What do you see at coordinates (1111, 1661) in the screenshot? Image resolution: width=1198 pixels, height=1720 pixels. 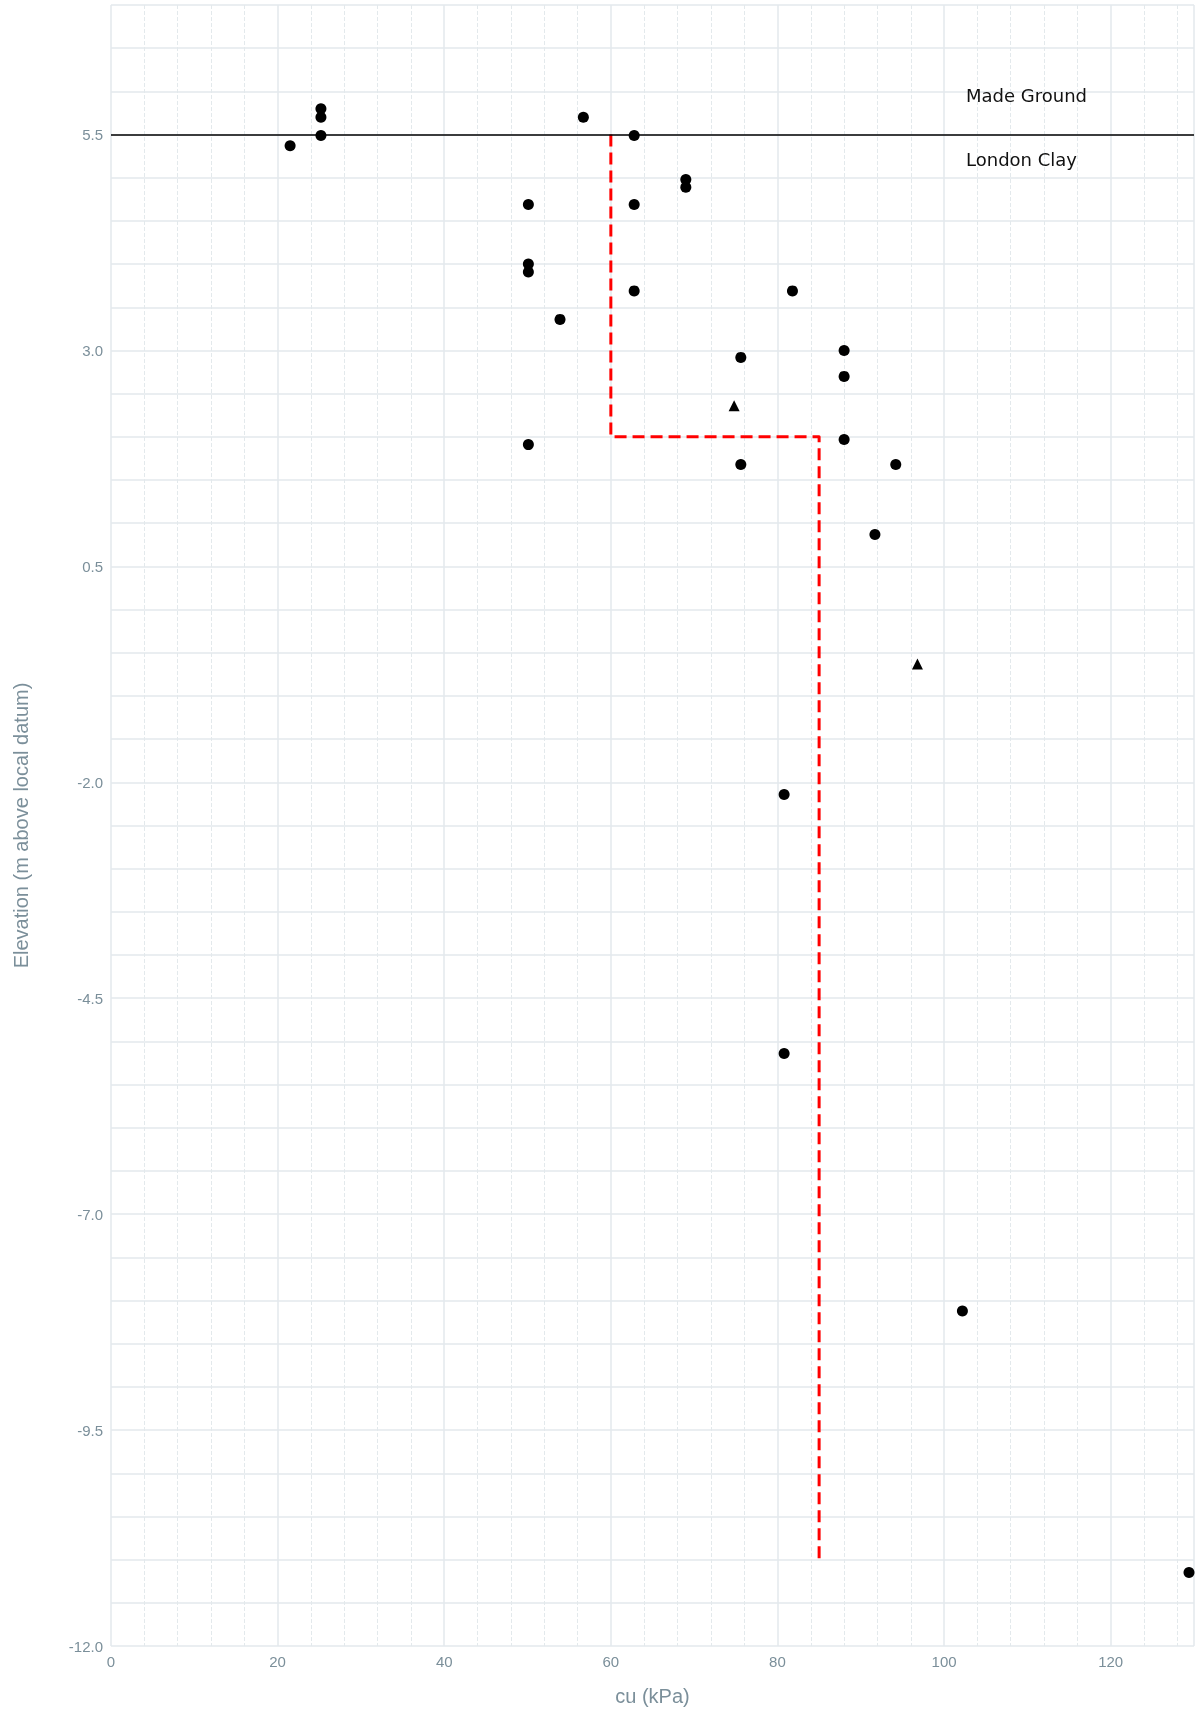 I see `x-tick-label: 120` at bounding box center [1111, 1661].